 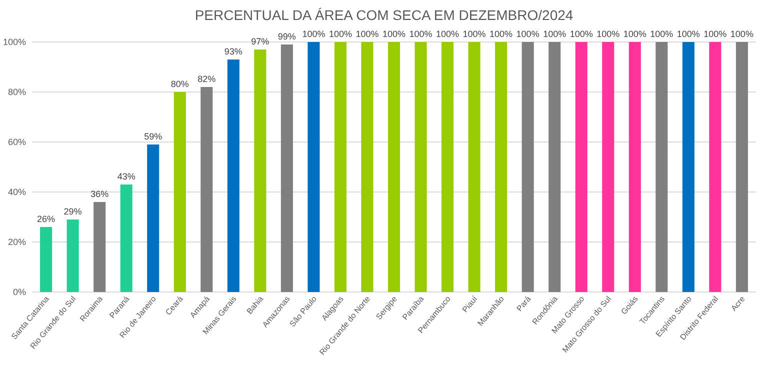 What do you see at coordinates (207, 79) in the screenshot?
I see `data-label: 82%` at bounding box center [207, 79].